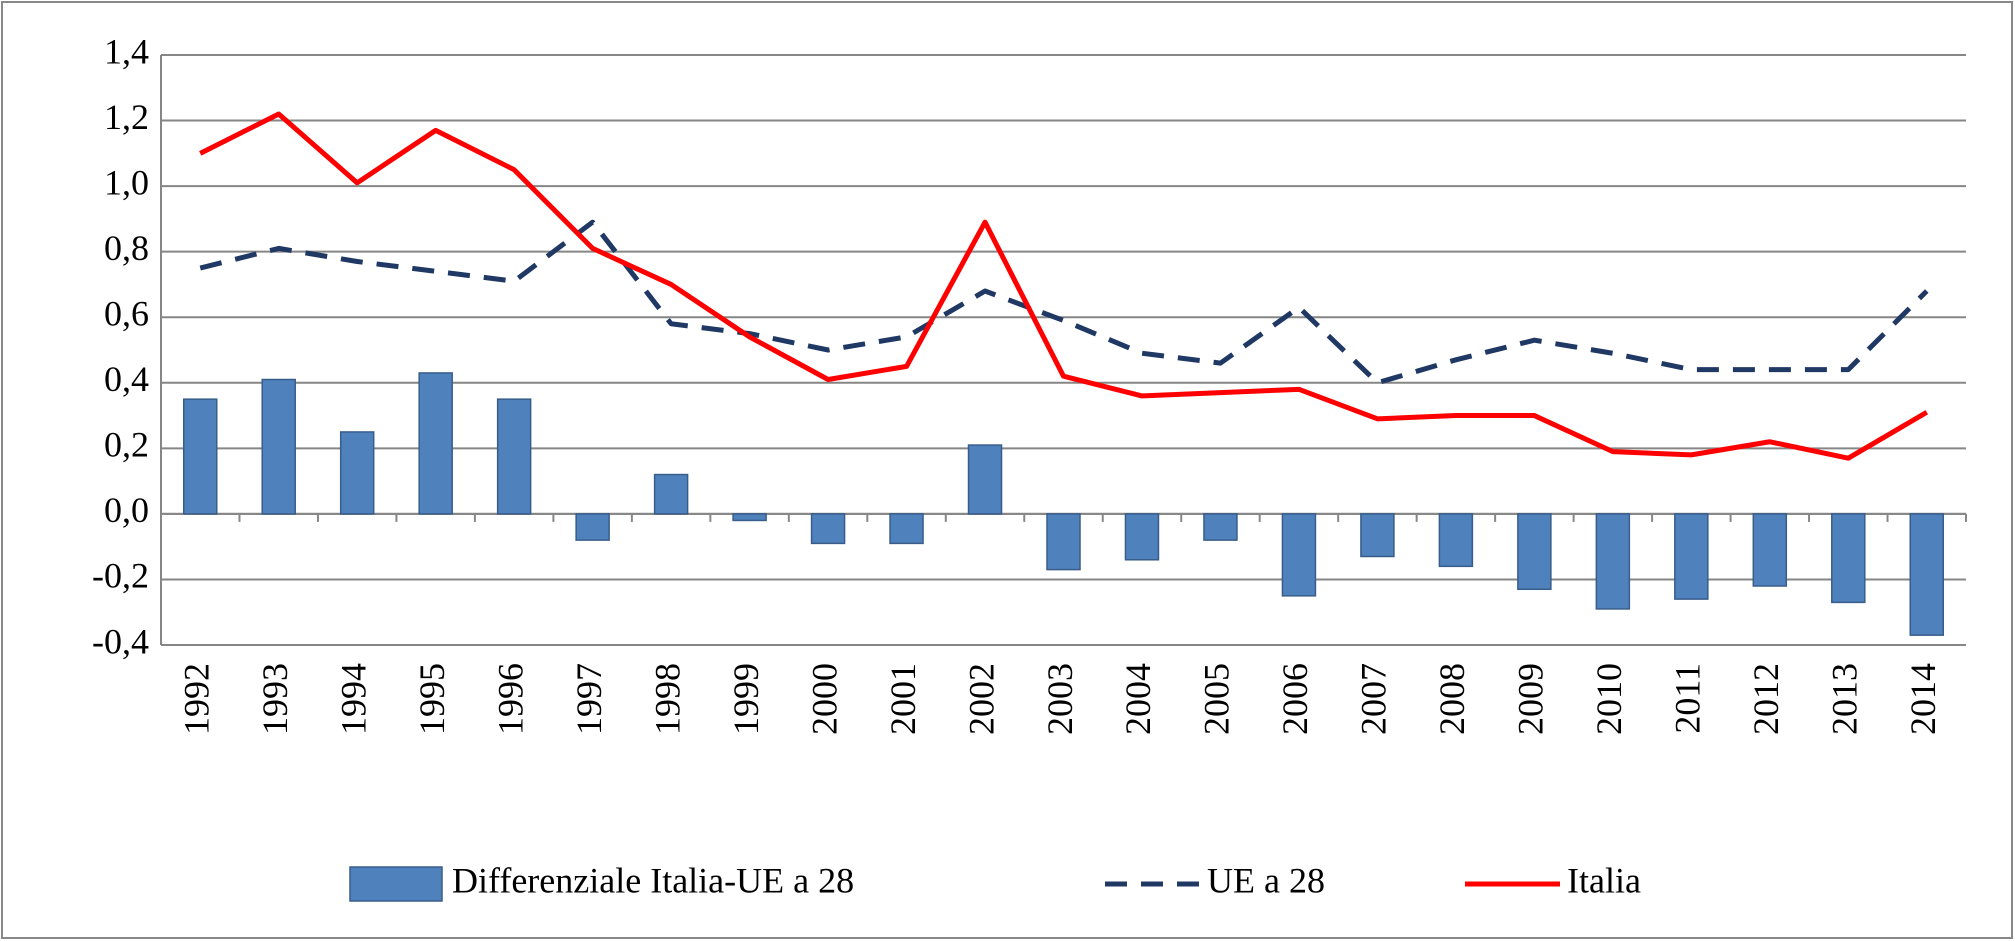 The image size is (2015, 941). I want to click on y-tick-label: 0,4, so click(126, 379).